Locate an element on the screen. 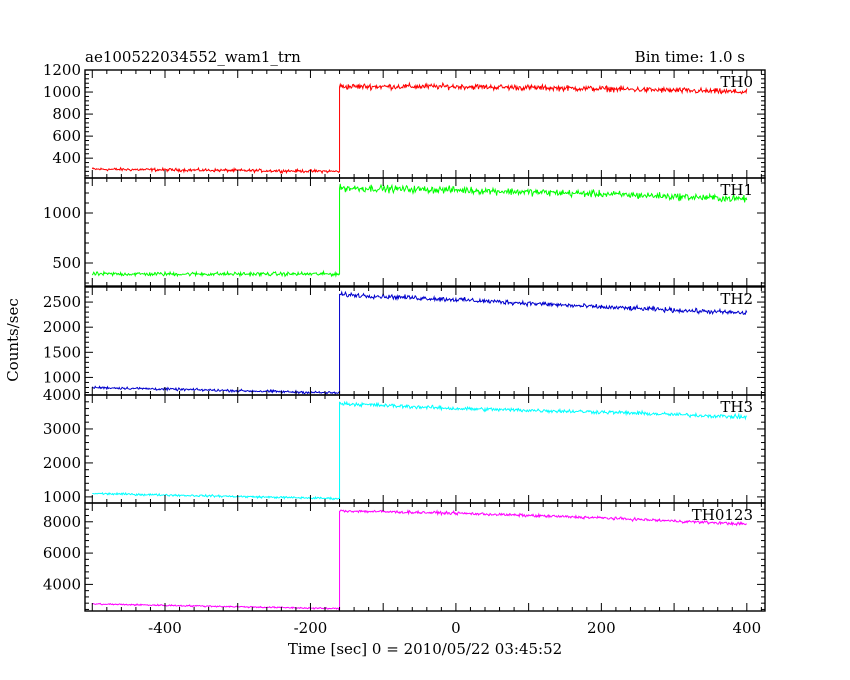 This screenshot has width=850, height=680. panel-th1: 500 1000 TH1 is located at coordinates (404, 232).